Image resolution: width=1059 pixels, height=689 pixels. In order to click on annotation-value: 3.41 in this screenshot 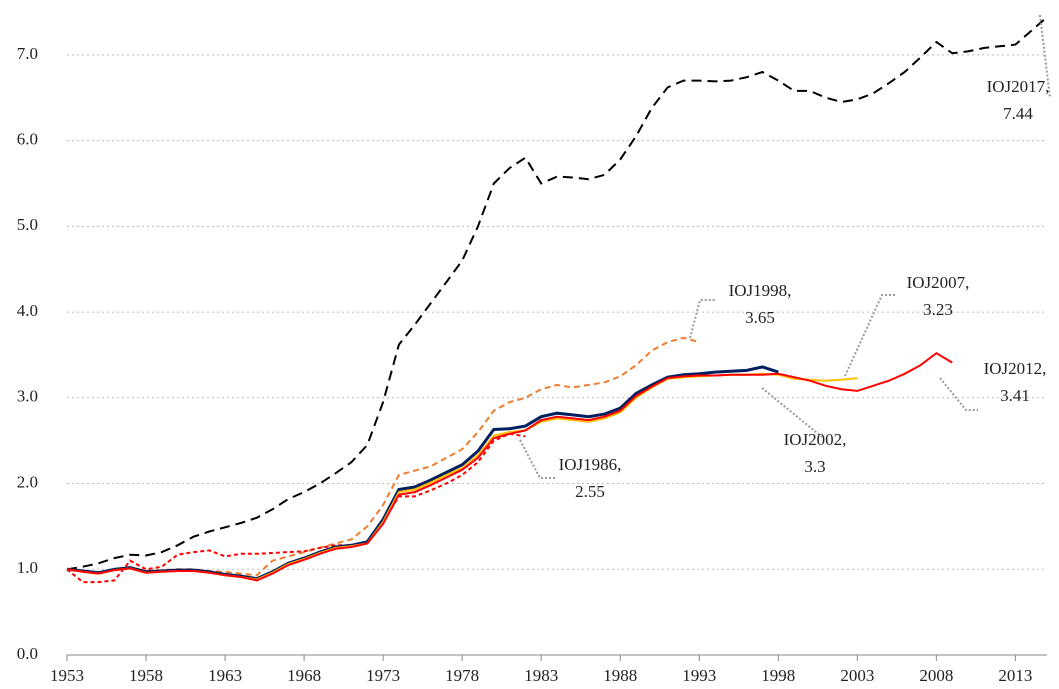, I will do `click(1015, 395)`.